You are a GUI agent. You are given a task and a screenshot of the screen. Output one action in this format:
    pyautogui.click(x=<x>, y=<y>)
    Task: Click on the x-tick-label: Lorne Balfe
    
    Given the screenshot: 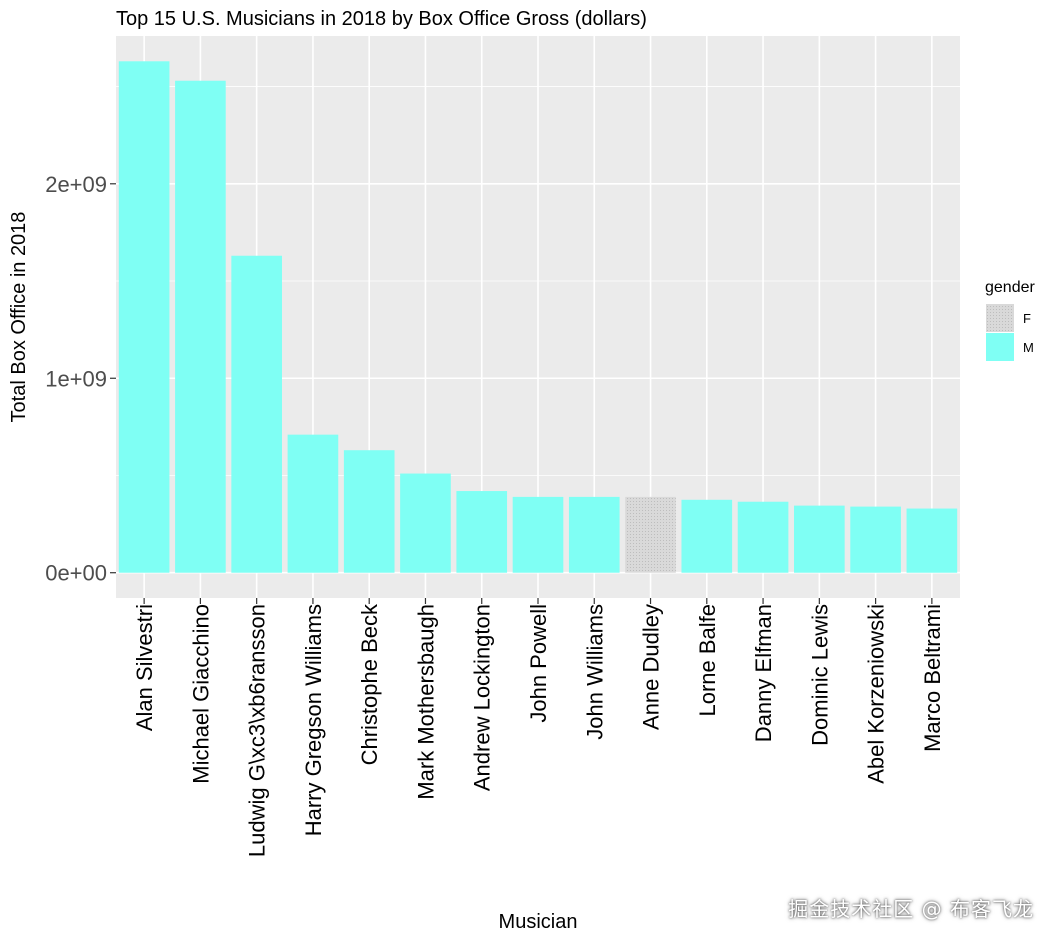 What is the action you would take?
    pyautogui.click(x=707, y=660)
    